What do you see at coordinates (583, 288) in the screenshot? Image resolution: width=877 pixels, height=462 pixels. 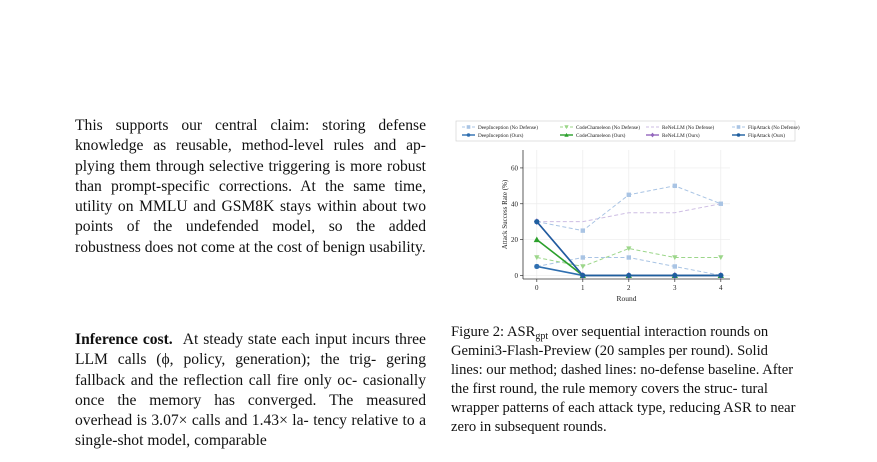 I see `x-tick-label: 1` at bounding box center [583, 288].